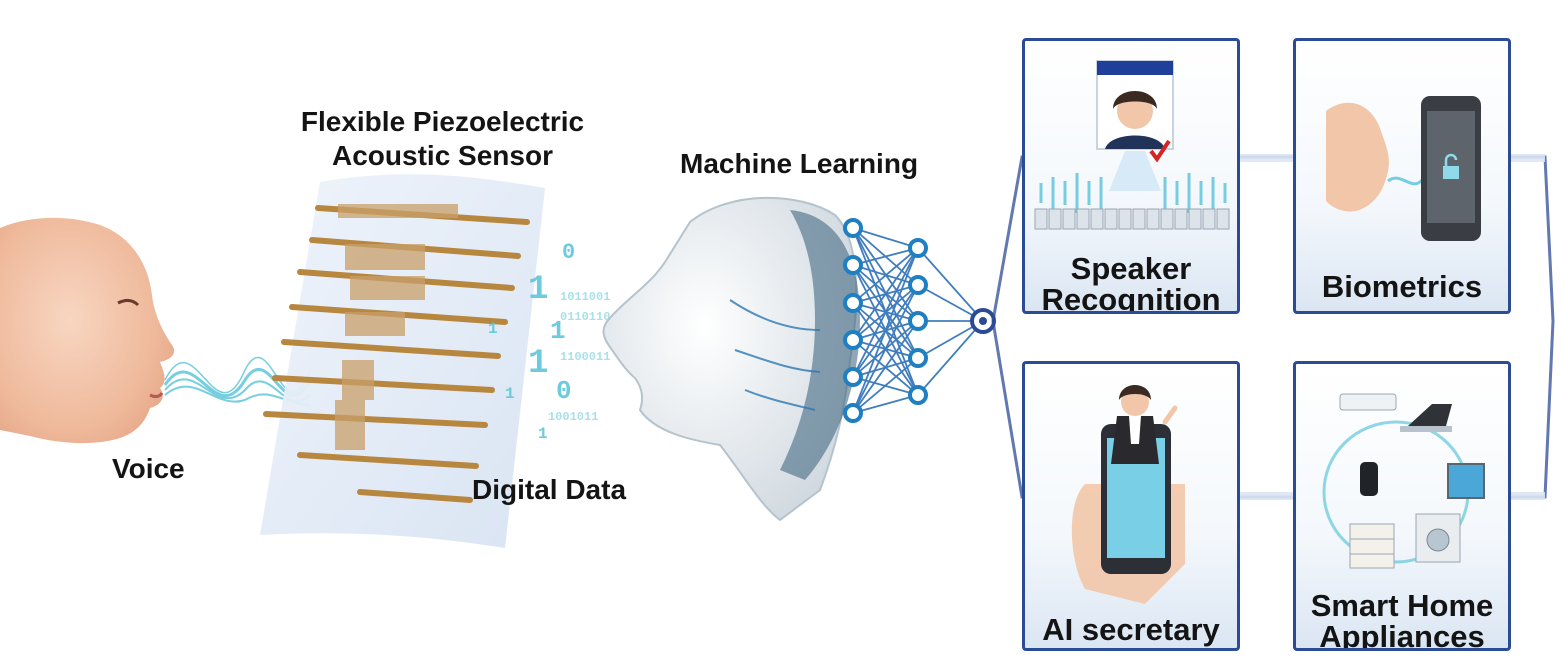 The width and height of the screenshot is (1561, 668). I want to click on card-ai-secretary: AI secretary, so click(1131, 506).